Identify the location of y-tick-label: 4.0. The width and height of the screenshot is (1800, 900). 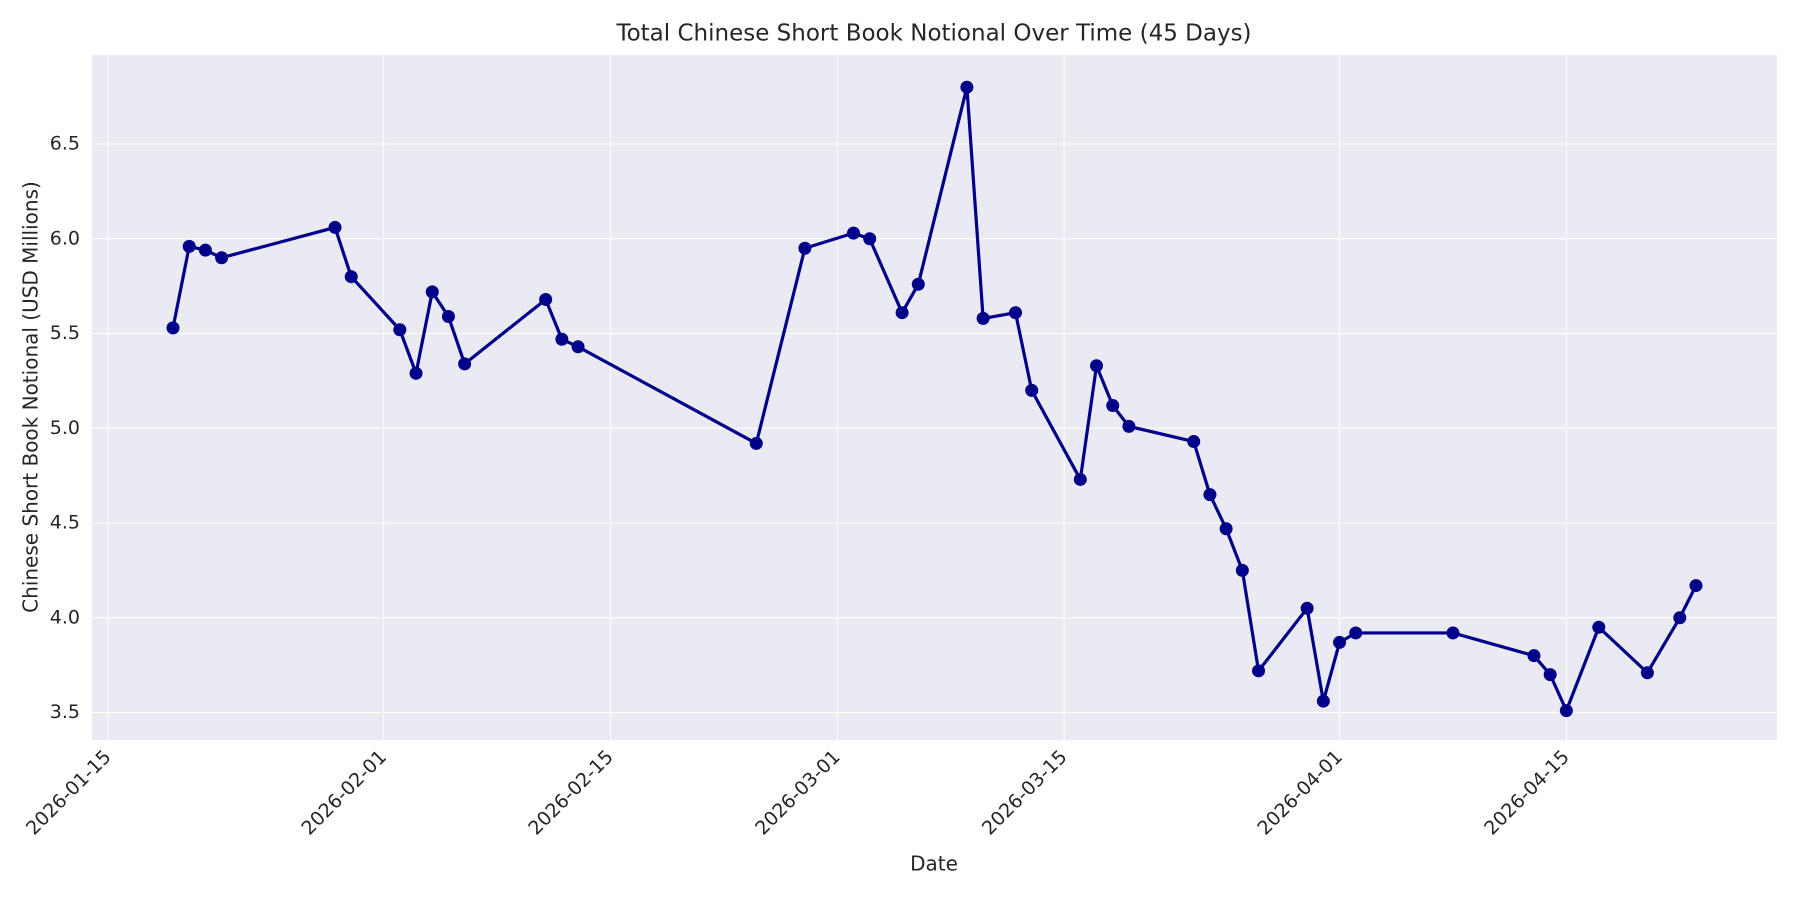
(65, 617).